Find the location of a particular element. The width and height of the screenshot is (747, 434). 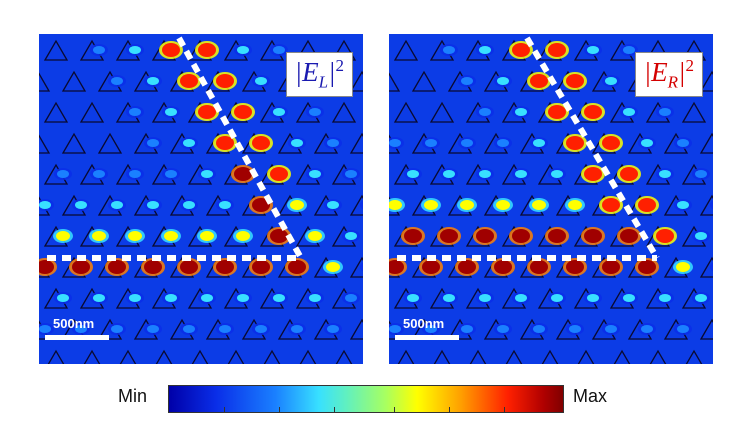

right-domain-wall-diagonal is located at coordinates (592, 148).